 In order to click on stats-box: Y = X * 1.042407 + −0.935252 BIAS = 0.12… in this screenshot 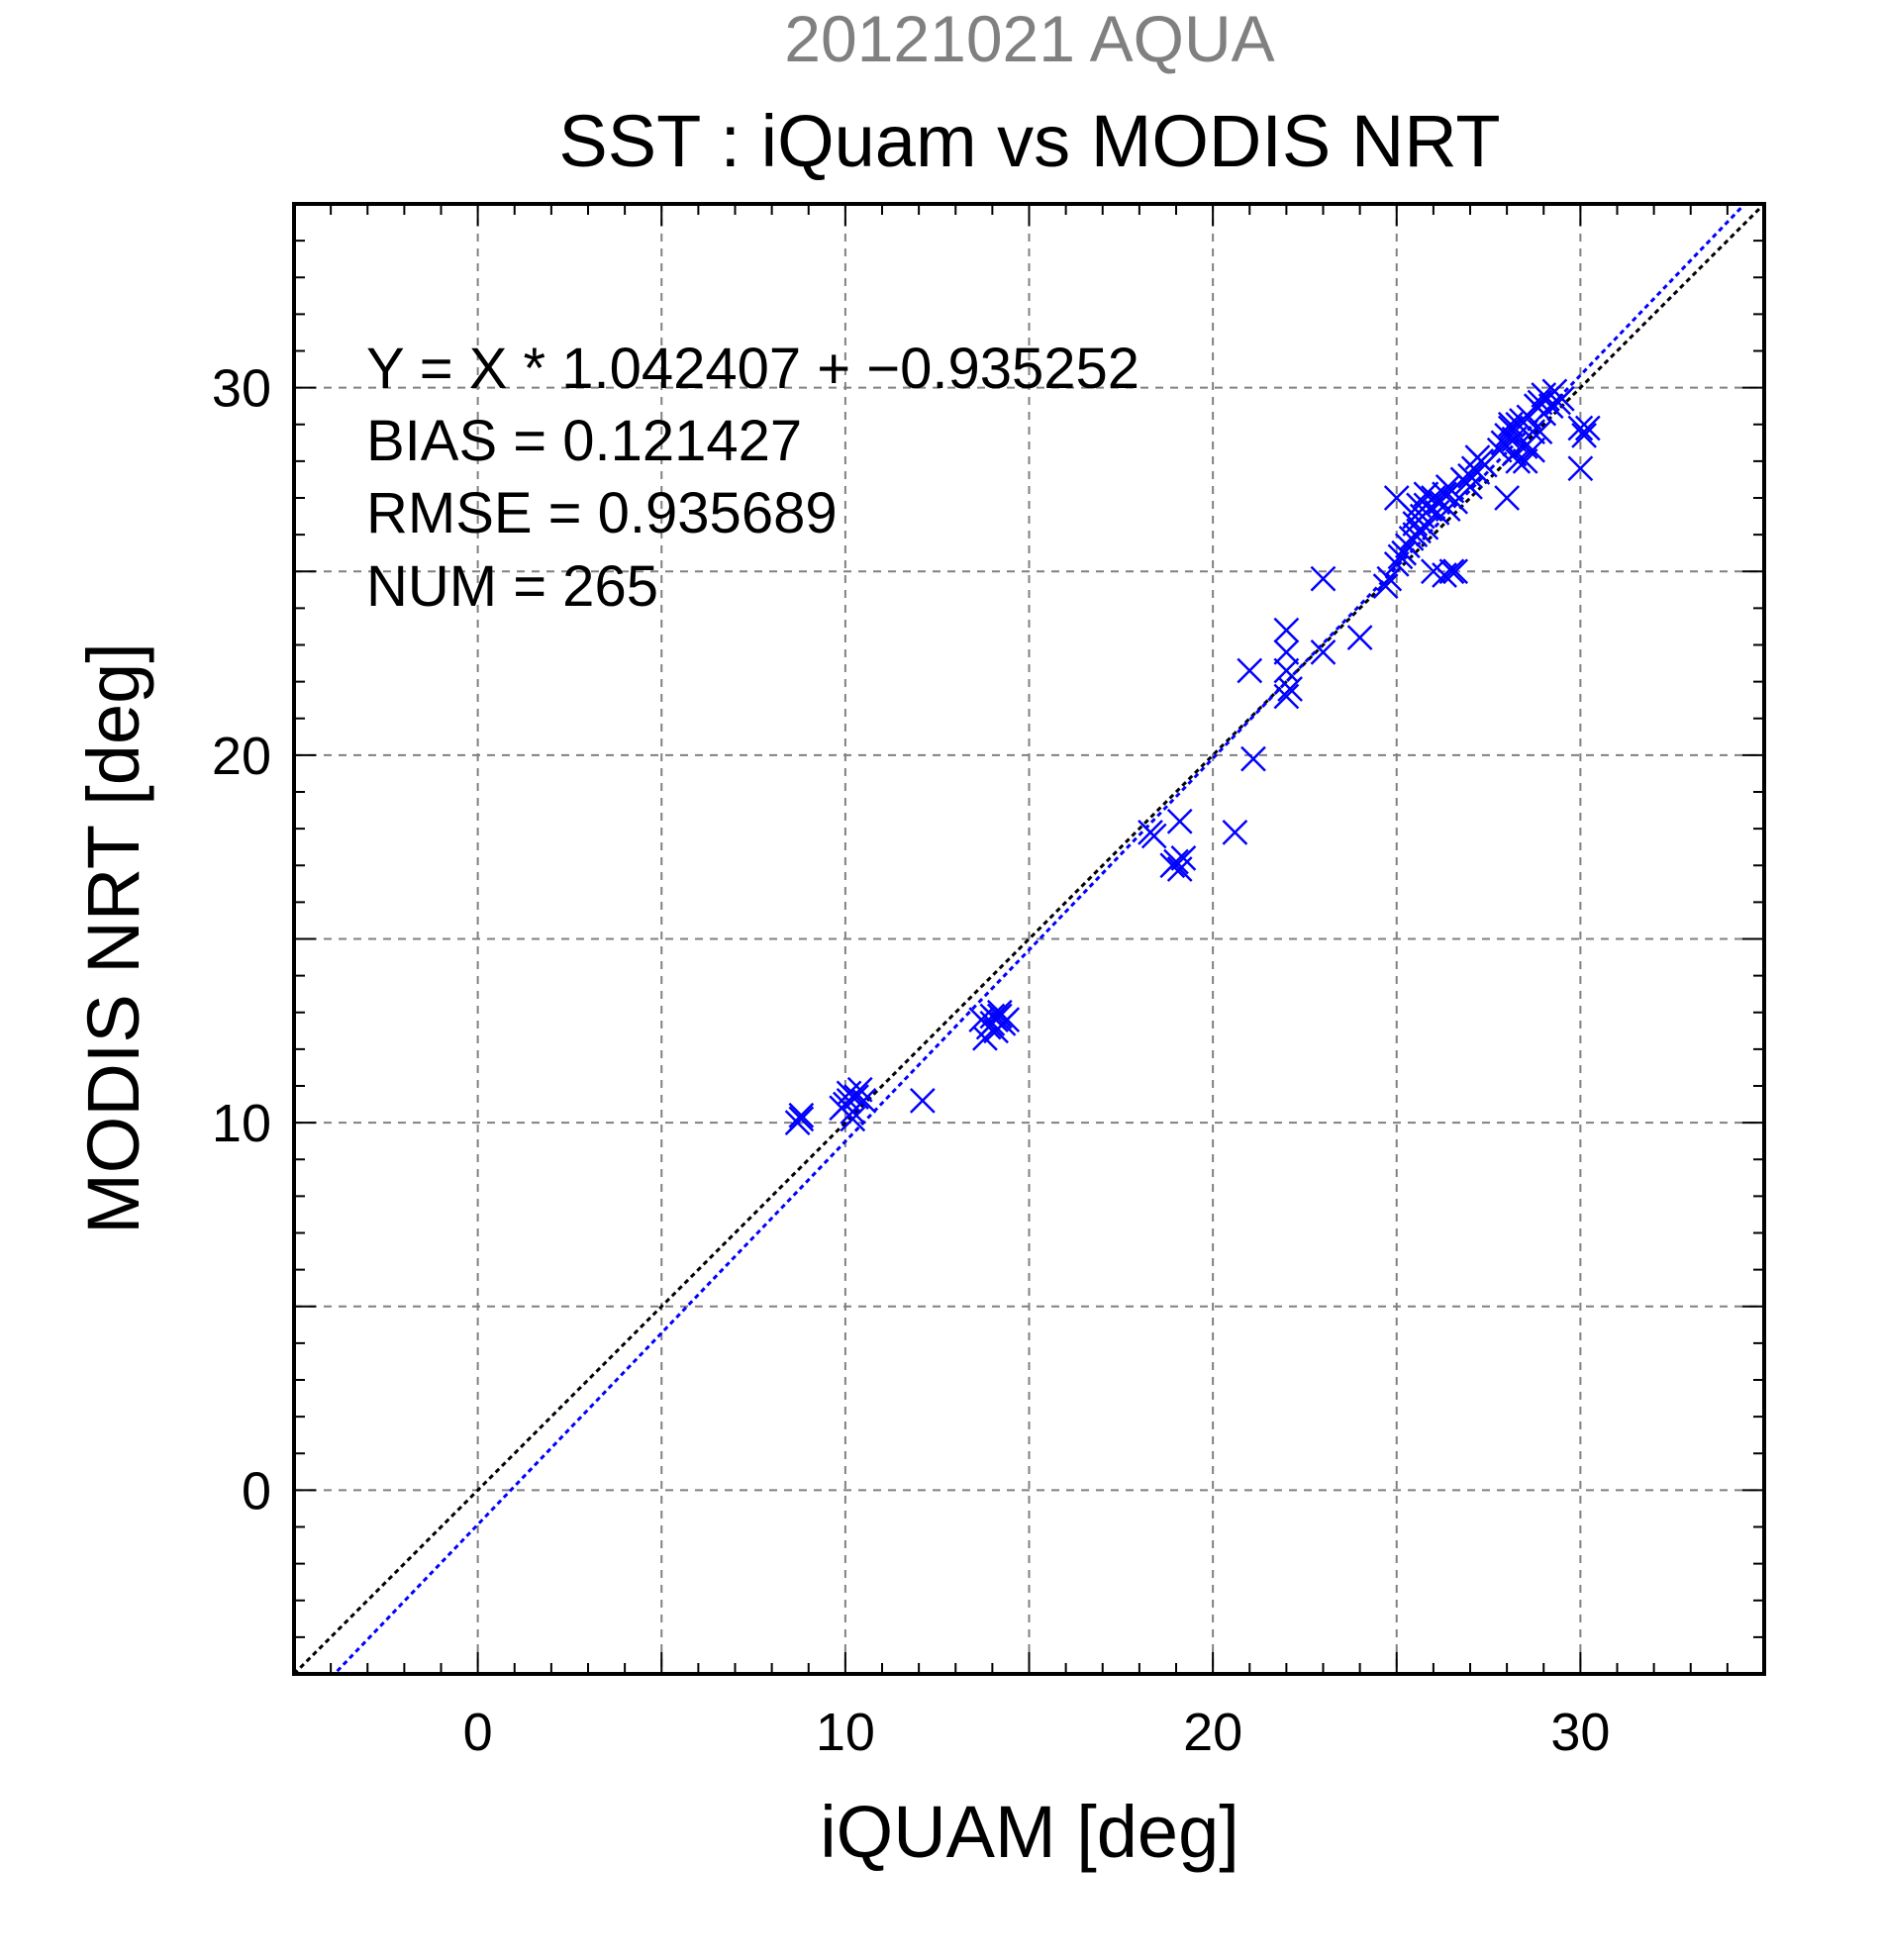, I will do `click(752, 478)`.